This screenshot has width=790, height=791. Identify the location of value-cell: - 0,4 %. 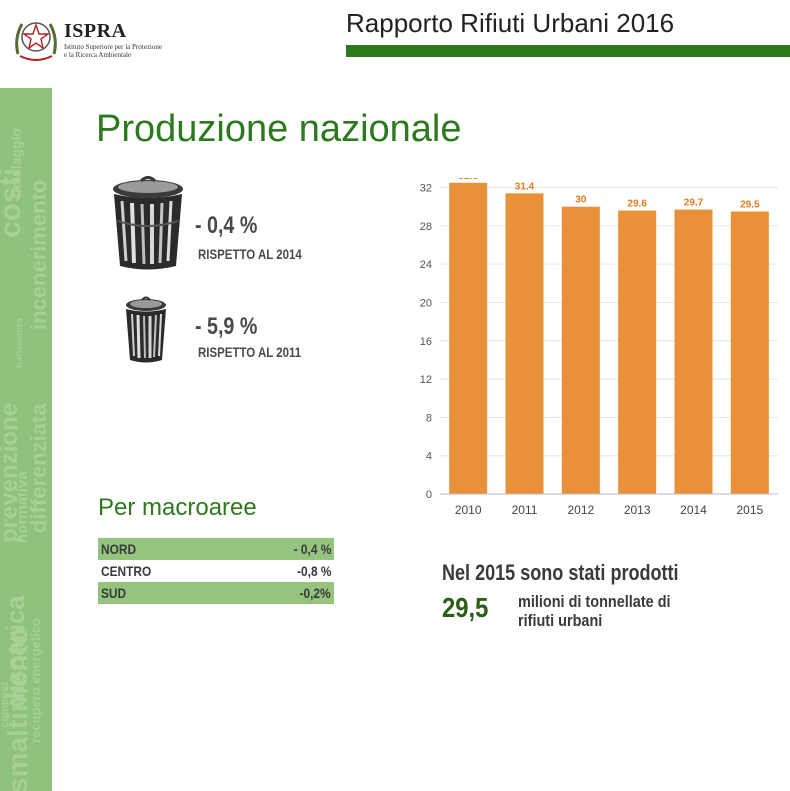
(312, 549).